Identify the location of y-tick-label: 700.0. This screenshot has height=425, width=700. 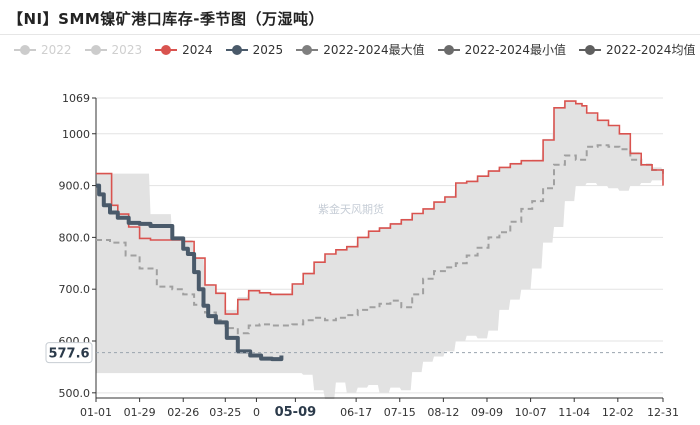
(75, 289).